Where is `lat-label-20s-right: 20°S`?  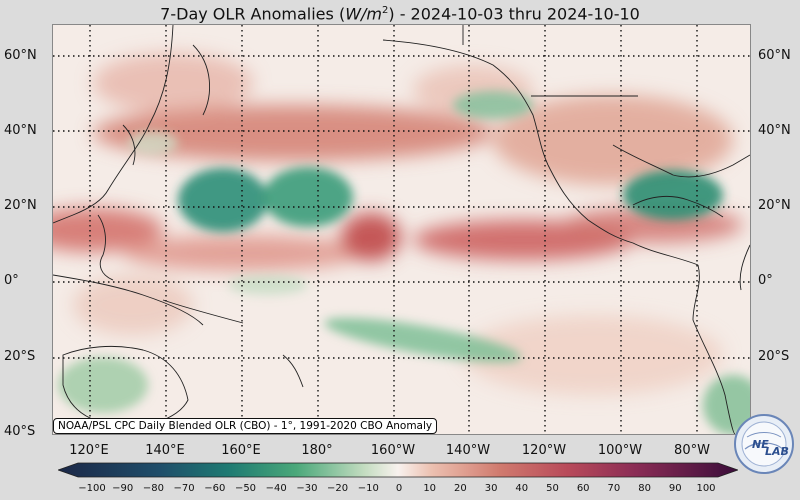
lat-label-20s-right: 20°S is located at coordinates (774, 356).